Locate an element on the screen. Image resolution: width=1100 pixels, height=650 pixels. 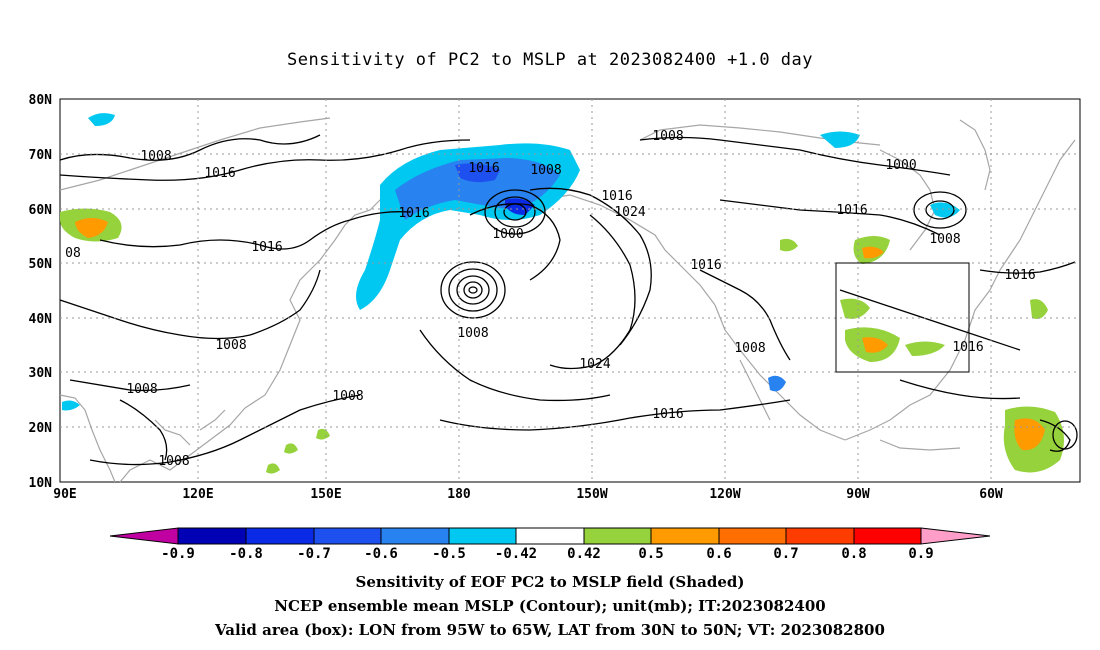
longitude-labels: 90E 120E 150E 180 150W 120W 90W 60W is located at coordinates (528, 494).